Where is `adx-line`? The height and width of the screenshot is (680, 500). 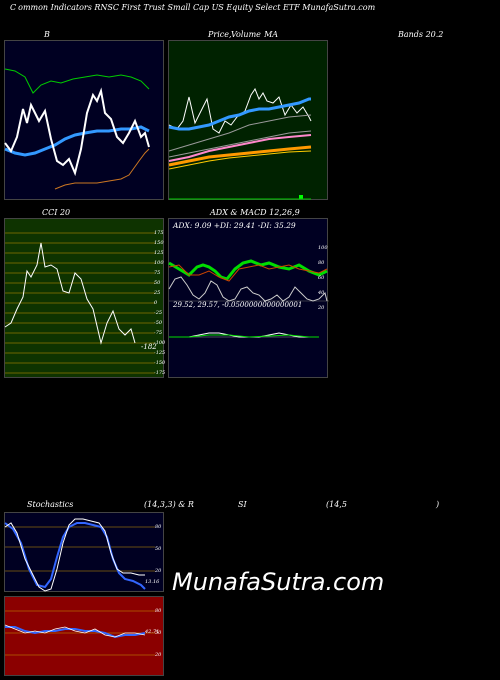 adx-line is located at coordinates (248, 289).